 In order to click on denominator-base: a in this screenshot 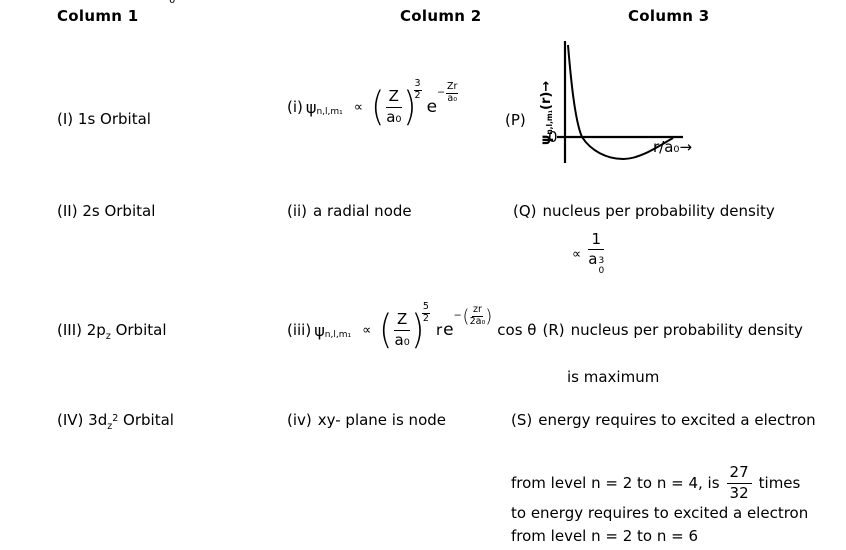, I will do `click(593, 259)`.